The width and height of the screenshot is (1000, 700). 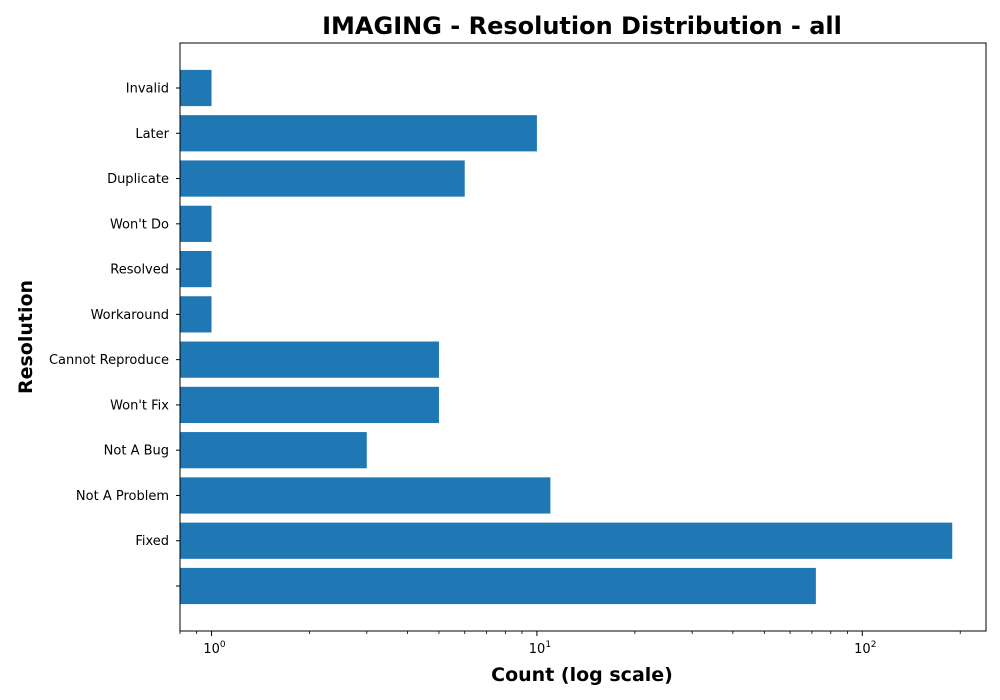 What do you see at coordinates (365, 495) in the screenshot?
I see `bar-not-a-problem` at bounding box center [365, 495].